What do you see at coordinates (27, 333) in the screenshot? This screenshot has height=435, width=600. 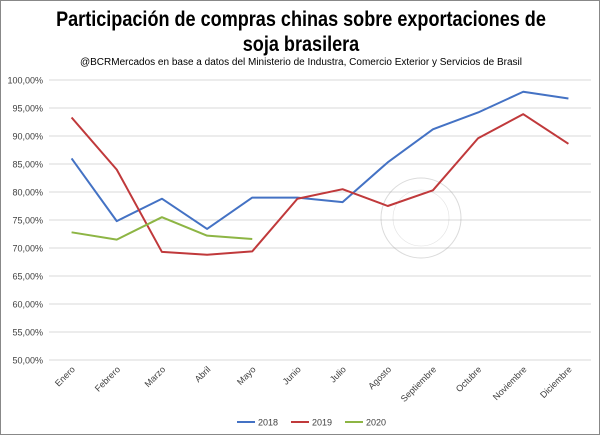 I see `y-tick-label: 55,00%` at bounding box center [27, 333].